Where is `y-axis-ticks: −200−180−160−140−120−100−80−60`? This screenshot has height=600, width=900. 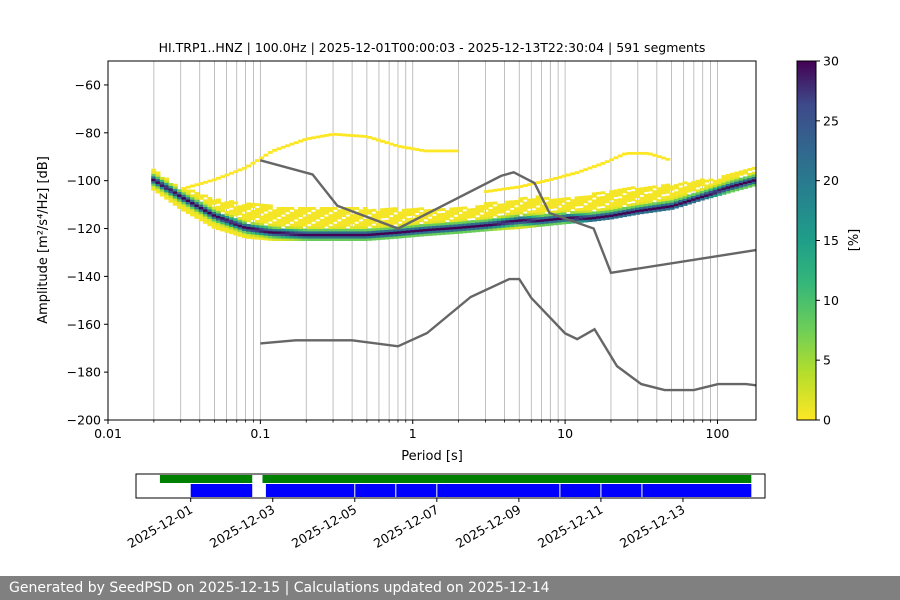
y-axis-ticks: −200−180−160−140−120−100−80−60 is located at coordinates (87, 252).